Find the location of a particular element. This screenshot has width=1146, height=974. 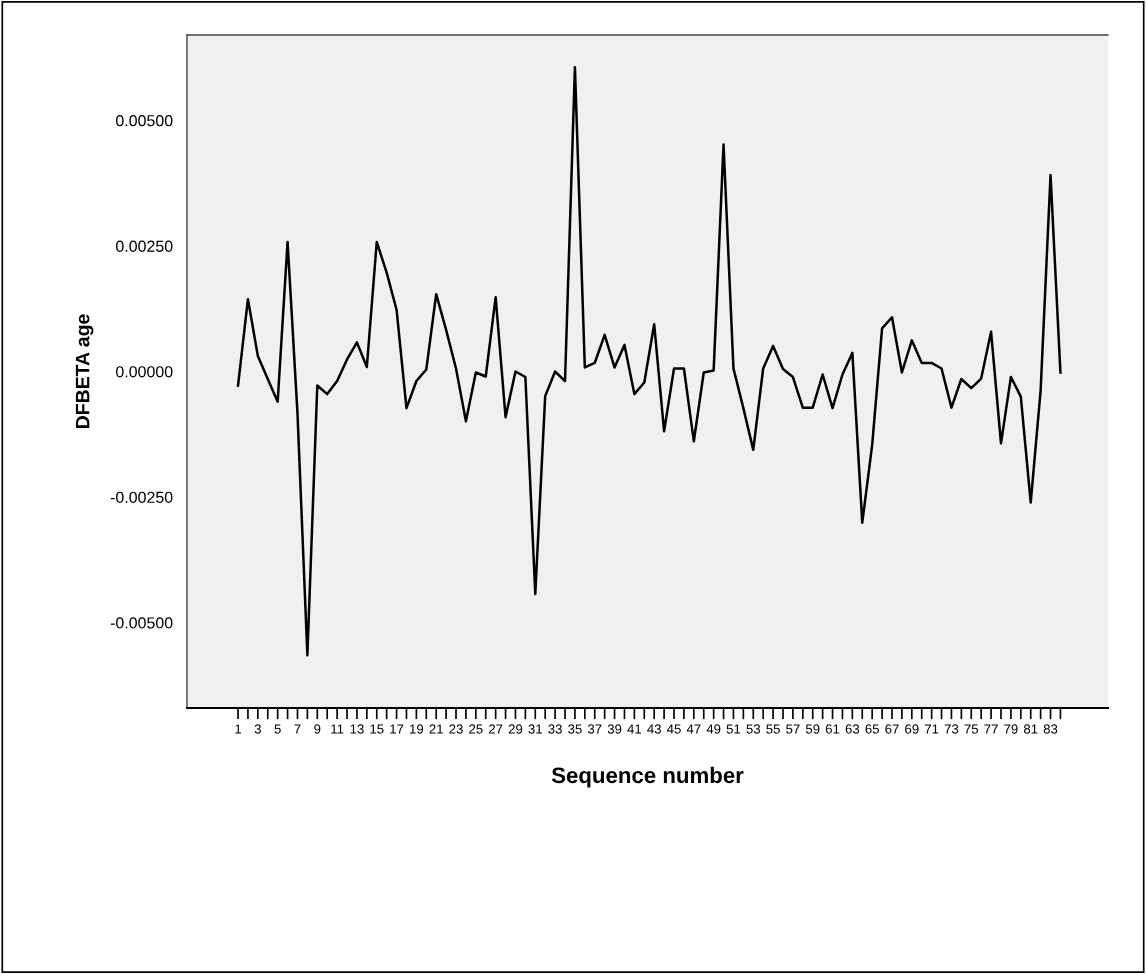

x-tick-label: 75 is located at coordinates (971, 729).